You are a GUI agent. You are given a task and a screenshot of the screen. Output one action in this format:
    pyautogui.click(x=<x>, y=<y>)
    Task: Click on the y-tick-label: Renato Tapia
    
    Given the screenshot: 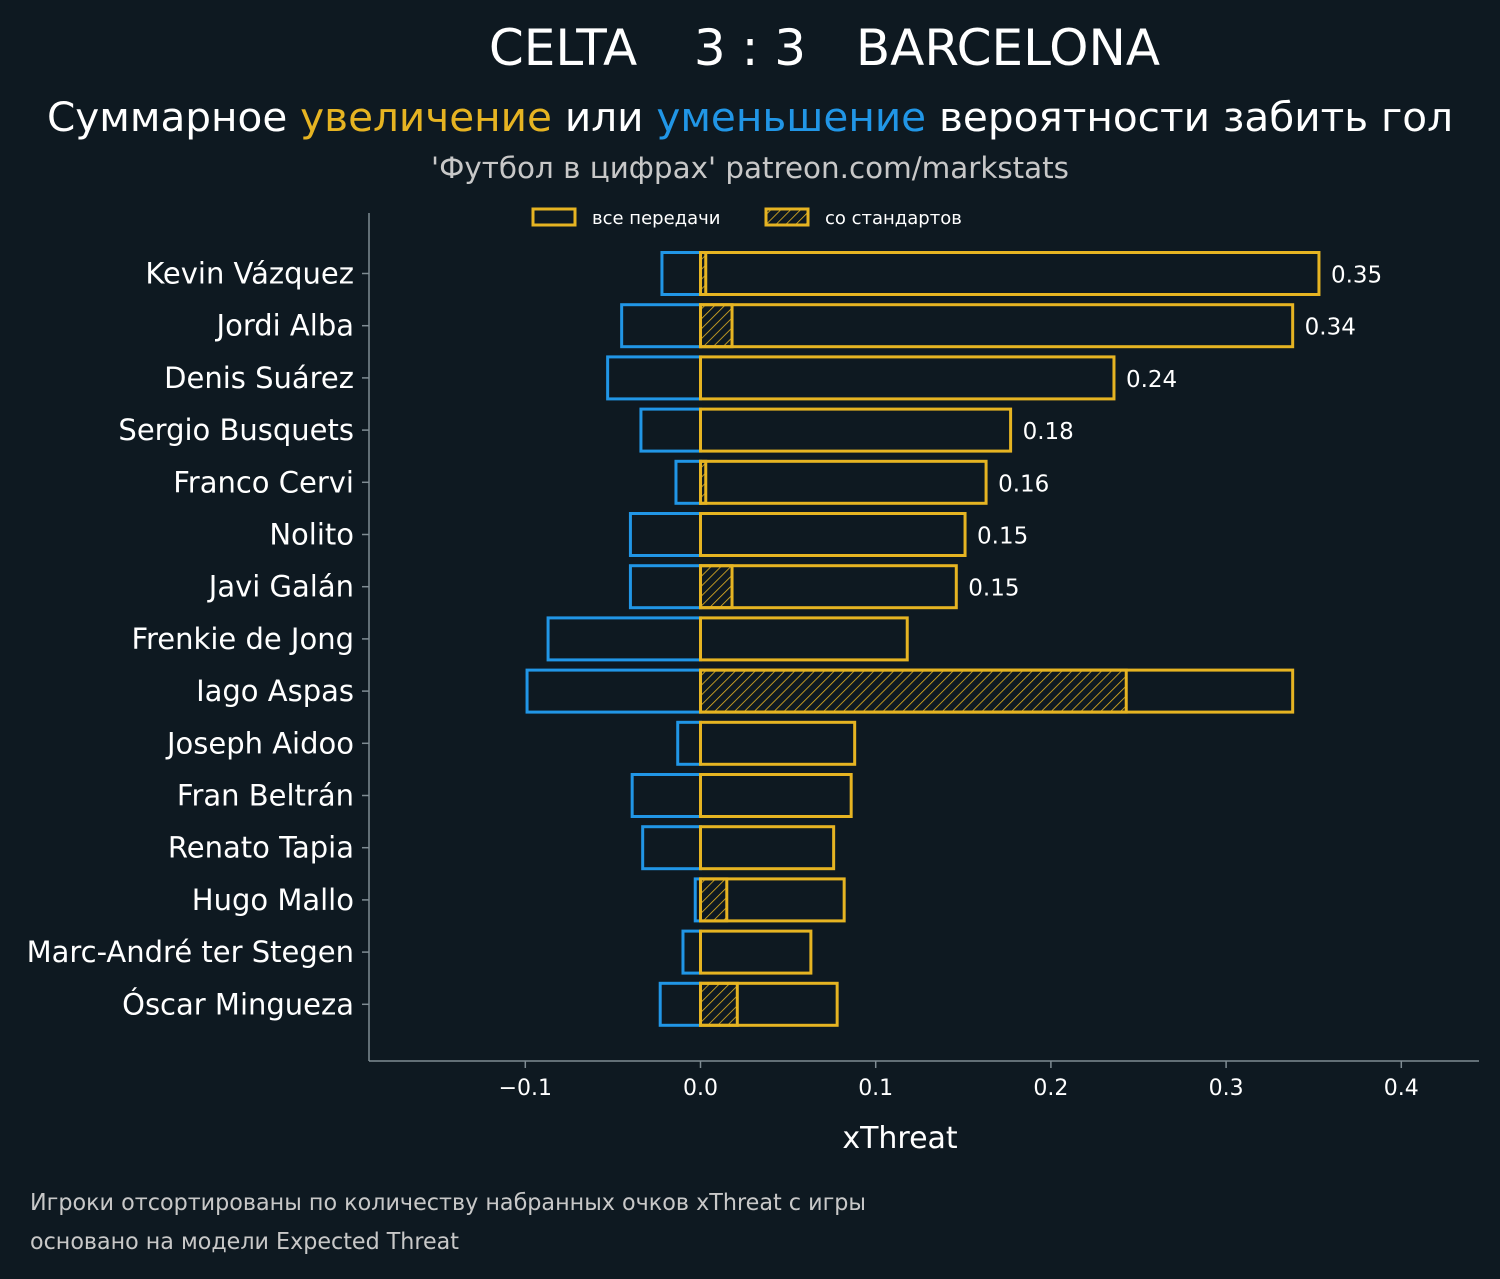 What is the action you would take?
    pyautogui.click(x=261, y=848)
    